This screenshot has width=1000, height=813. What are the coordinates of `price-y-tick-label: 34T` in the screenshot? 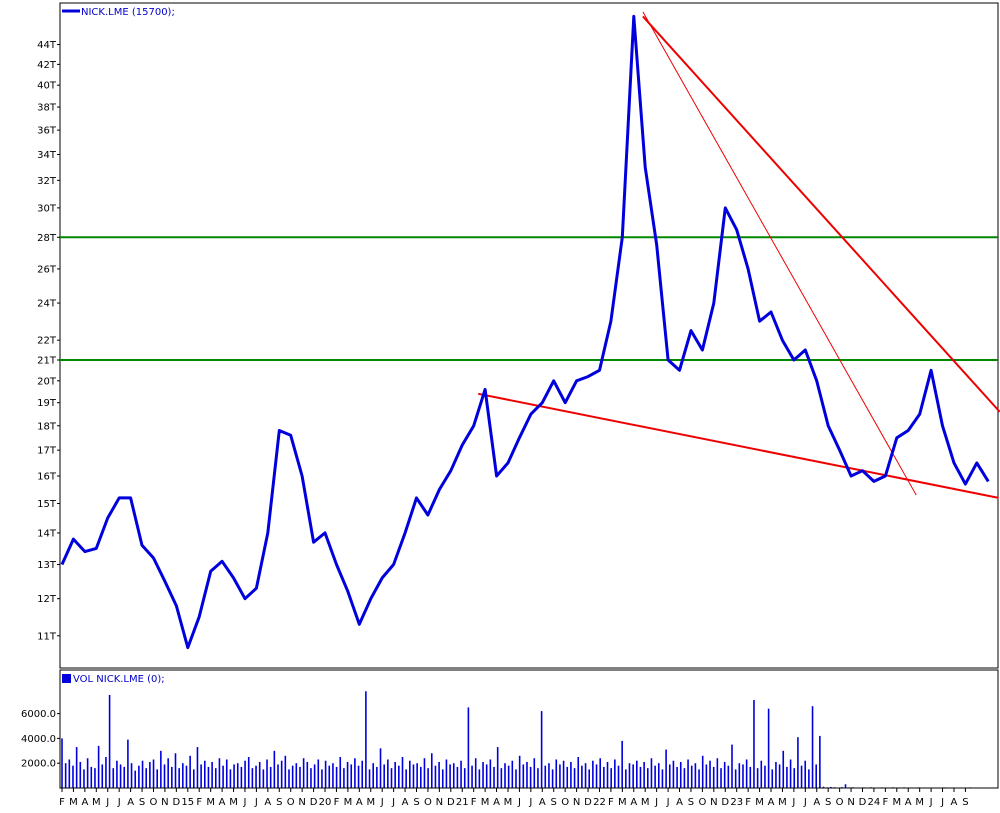 It's located at (47, 155).